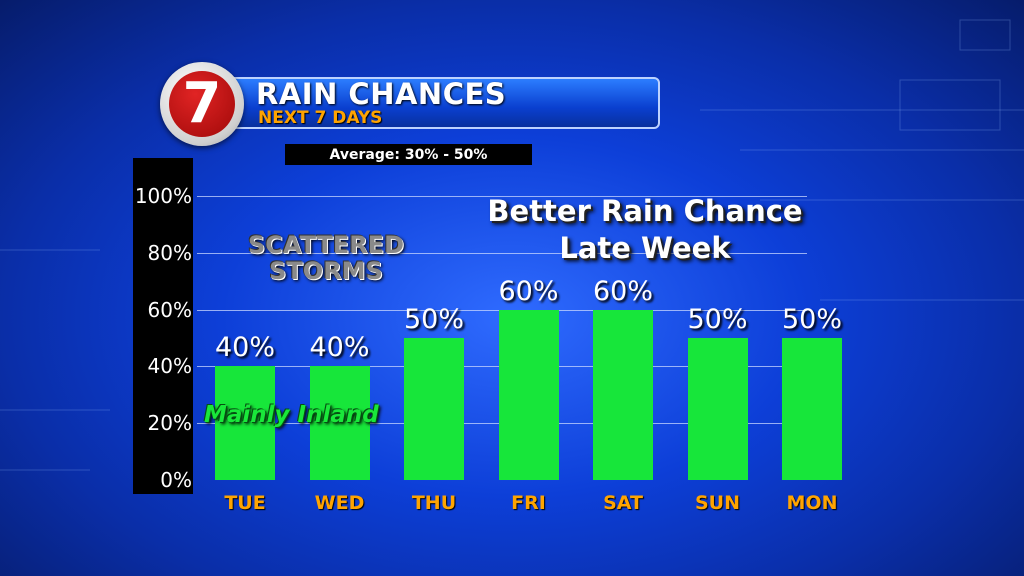 The width and height of the screenshot is (1024, 576). I want to click on average-badge: Average: 30% - 50%, so click(408, 154).